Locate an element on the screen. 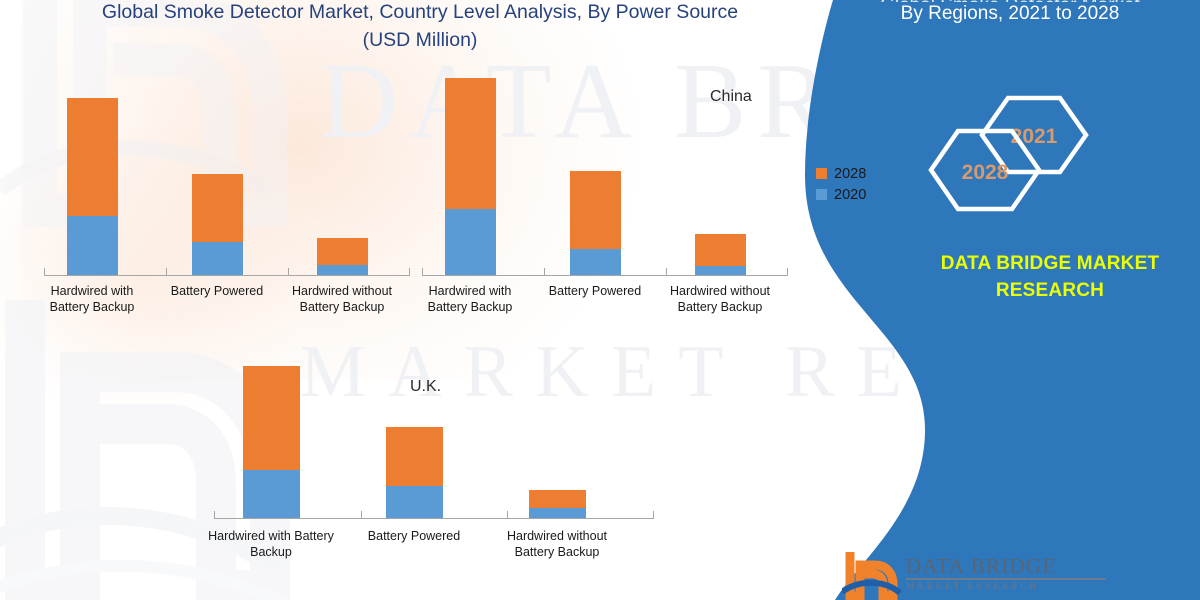  footer-logo-name: DATA BRIDGE is located at coordinates (981, 566).